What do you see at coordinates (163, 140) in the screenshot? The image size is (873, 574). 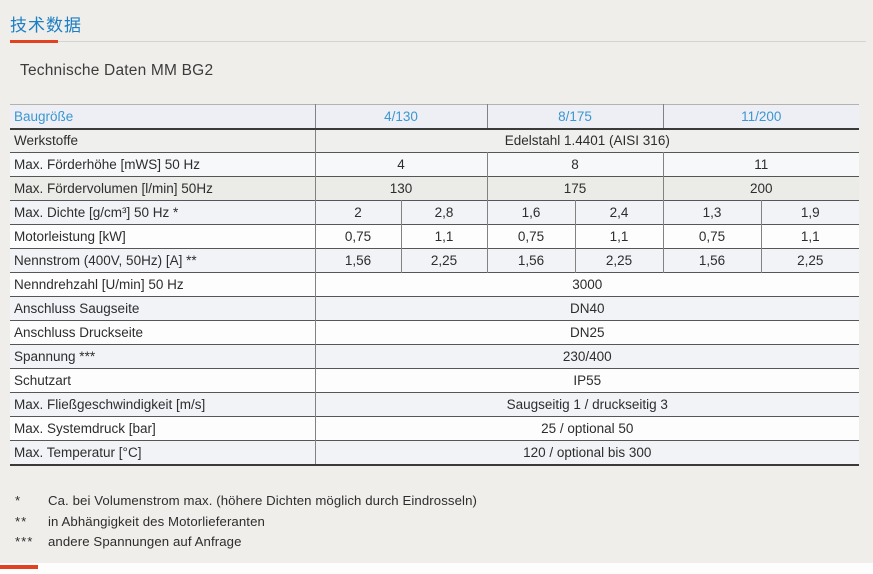 I see `row-label: Werkstoffe` at bounding box center [163, 140].